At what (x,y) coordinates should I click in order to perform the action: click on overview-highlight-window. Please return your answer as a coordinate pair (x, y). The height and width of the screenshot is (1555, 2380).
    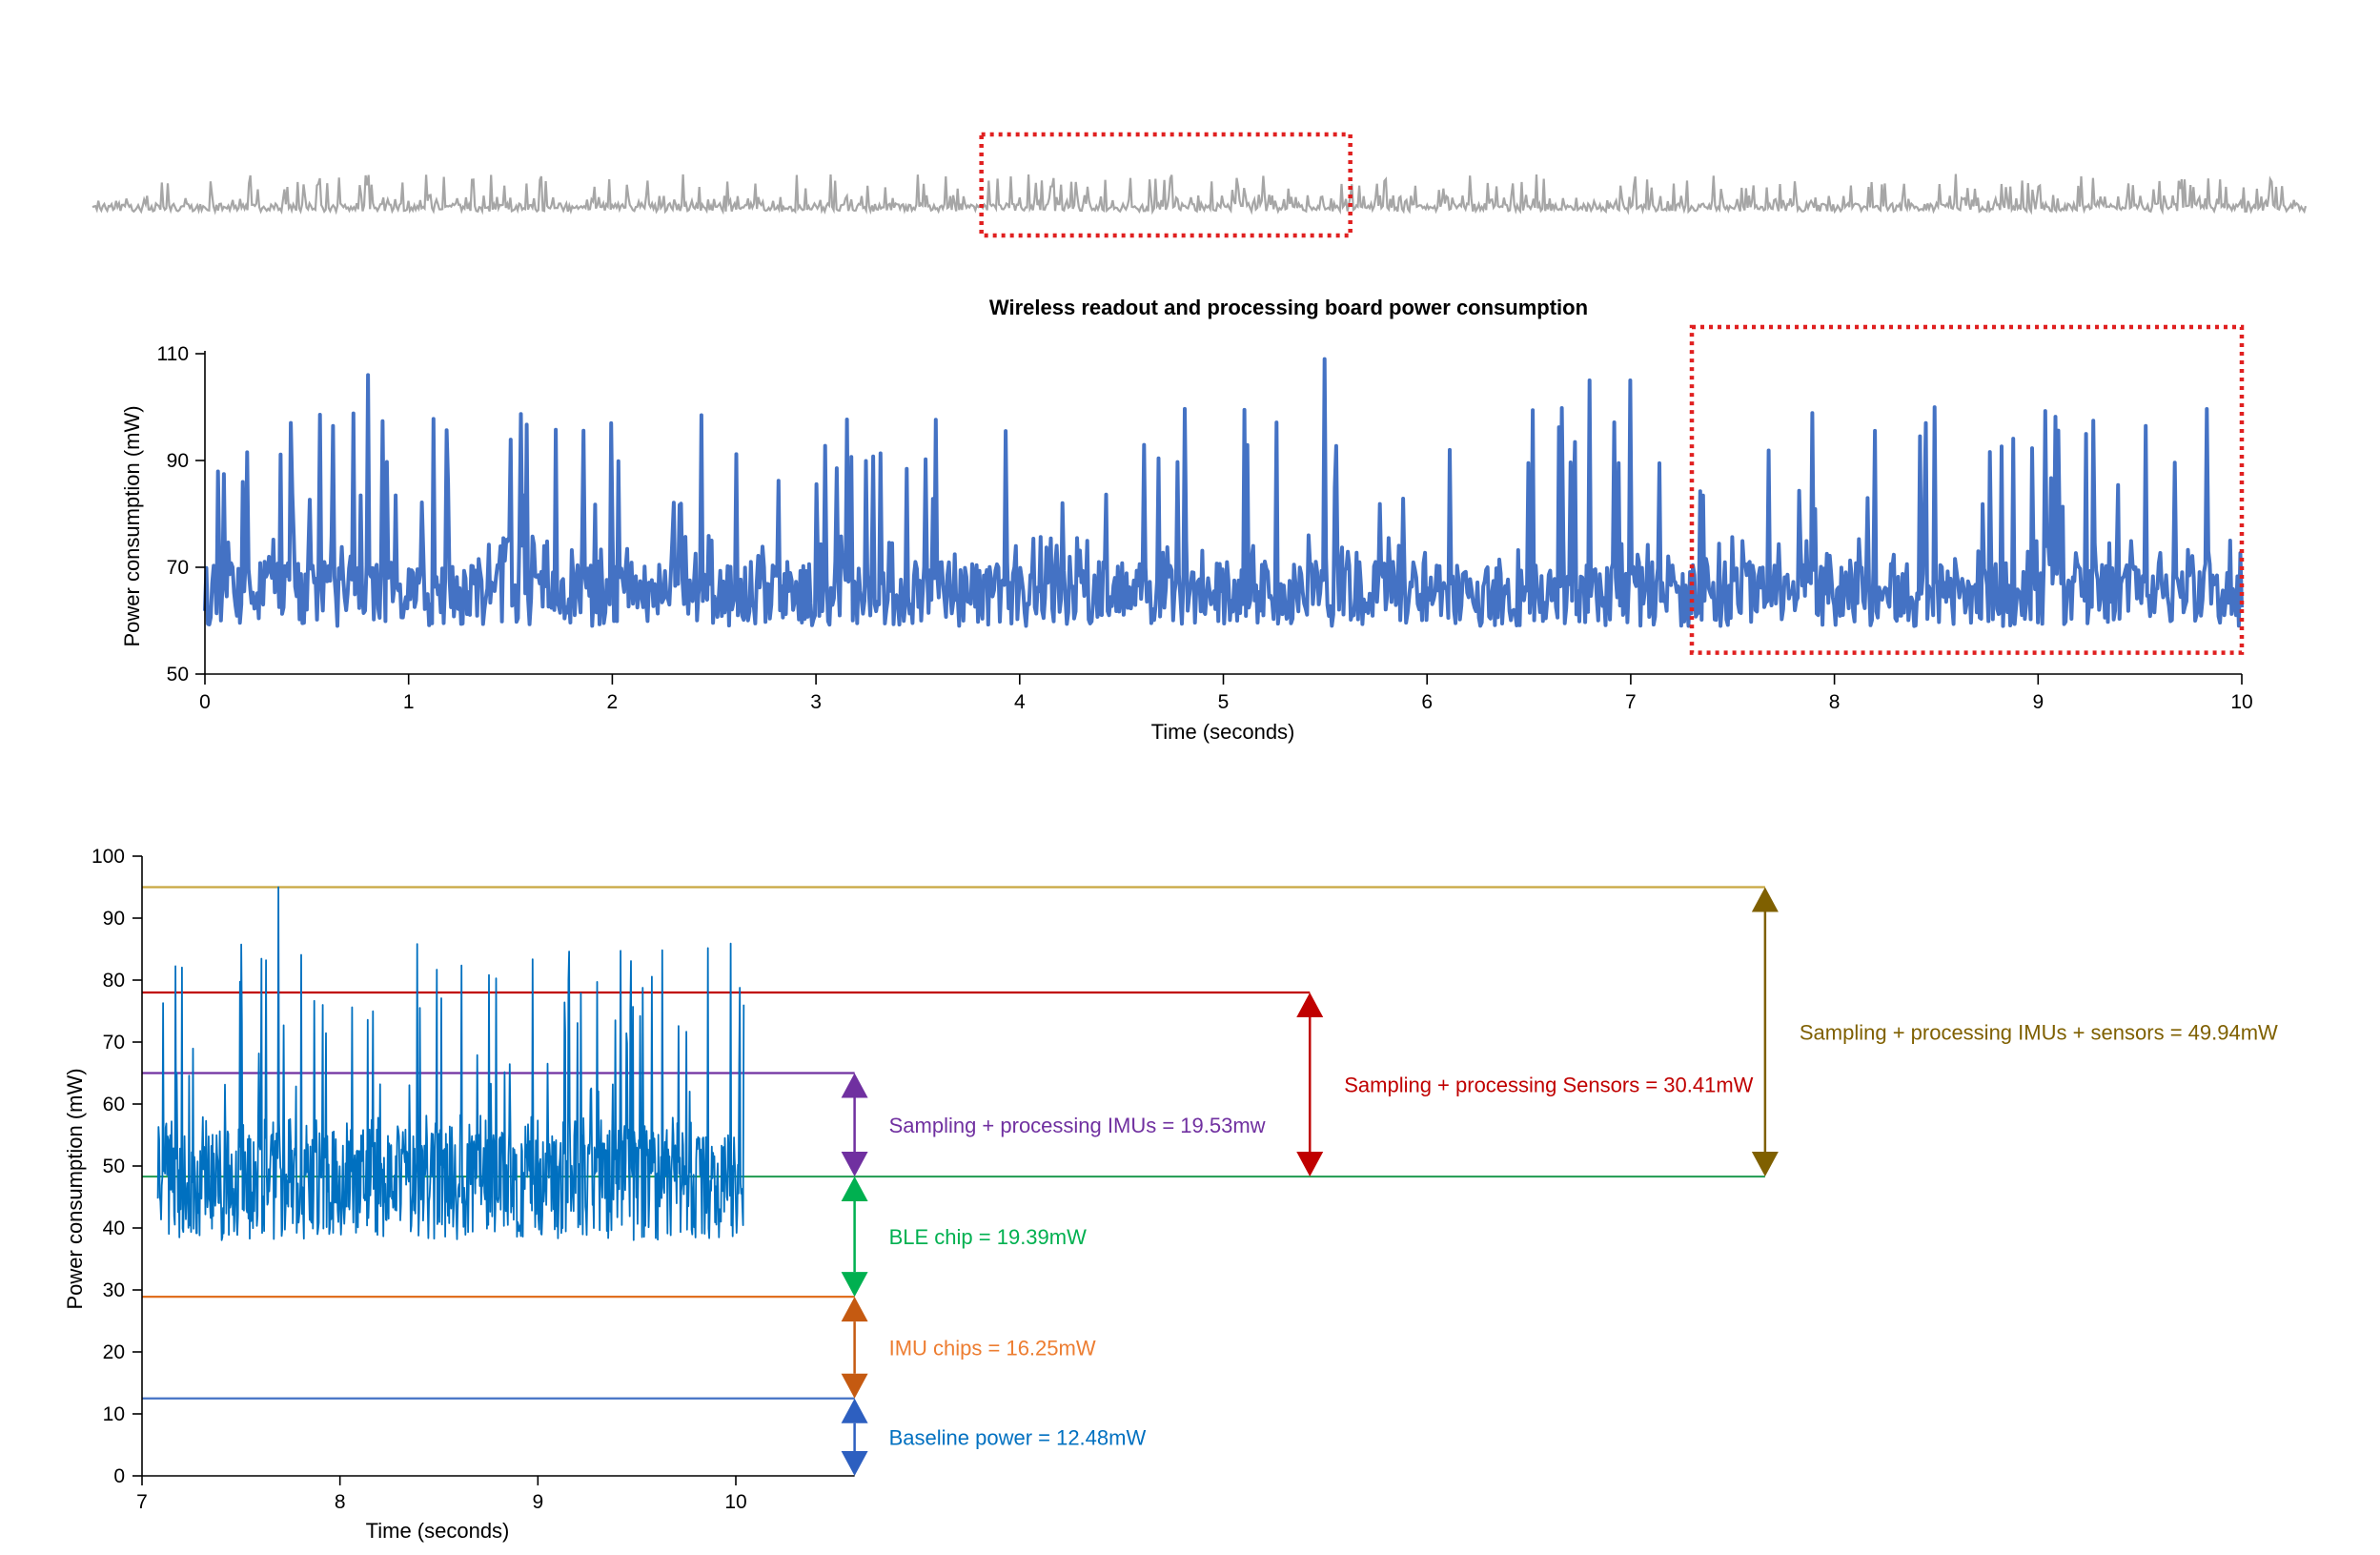
    Looking at the image, I should click on (1166, 185).